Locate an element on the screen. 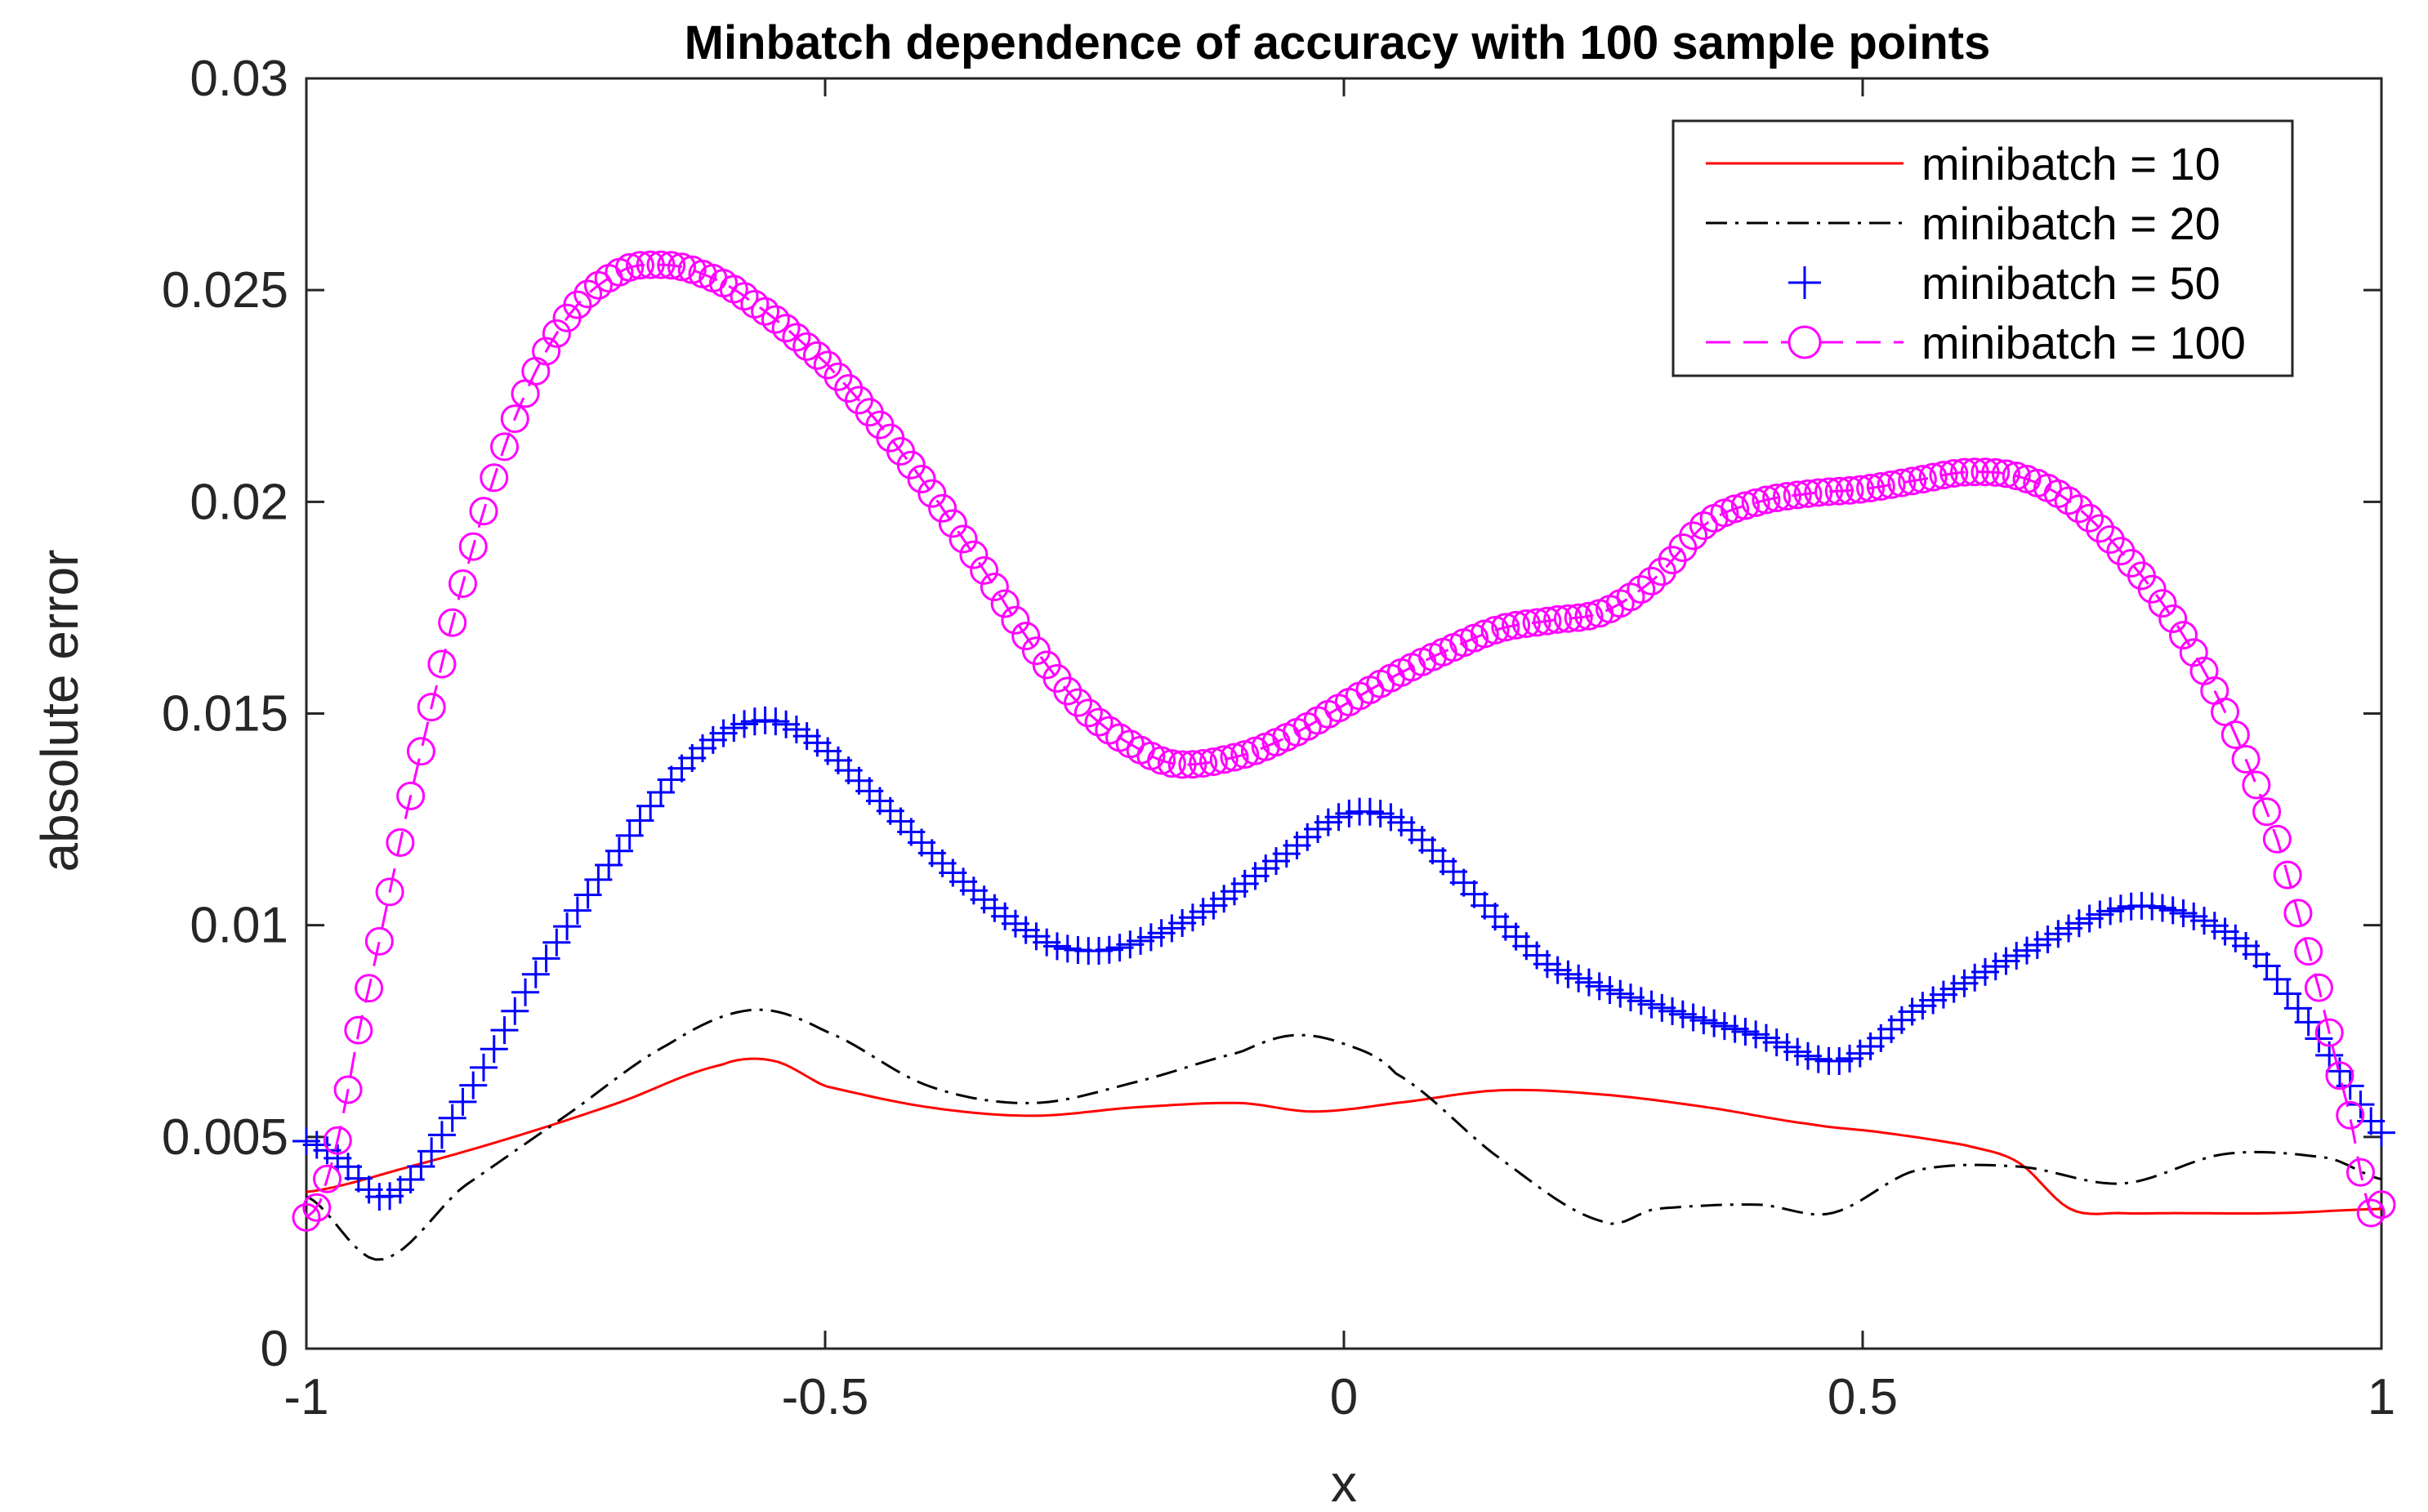 The height and width of the screenshot is (1512, 2428). x-axis-label: x is located at coordinates (1344, 1483).